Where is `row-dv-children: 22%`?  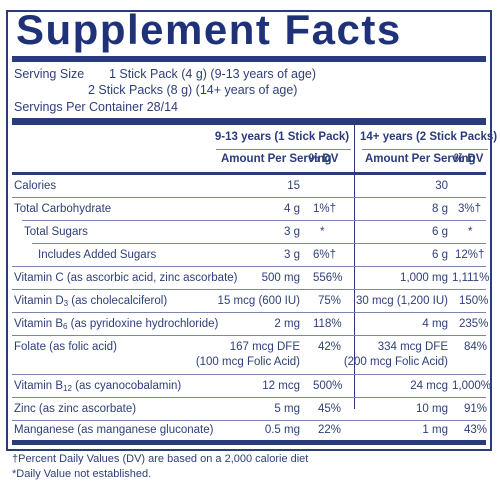
row-dv-children: 22% is located at coordinates (330, 430).